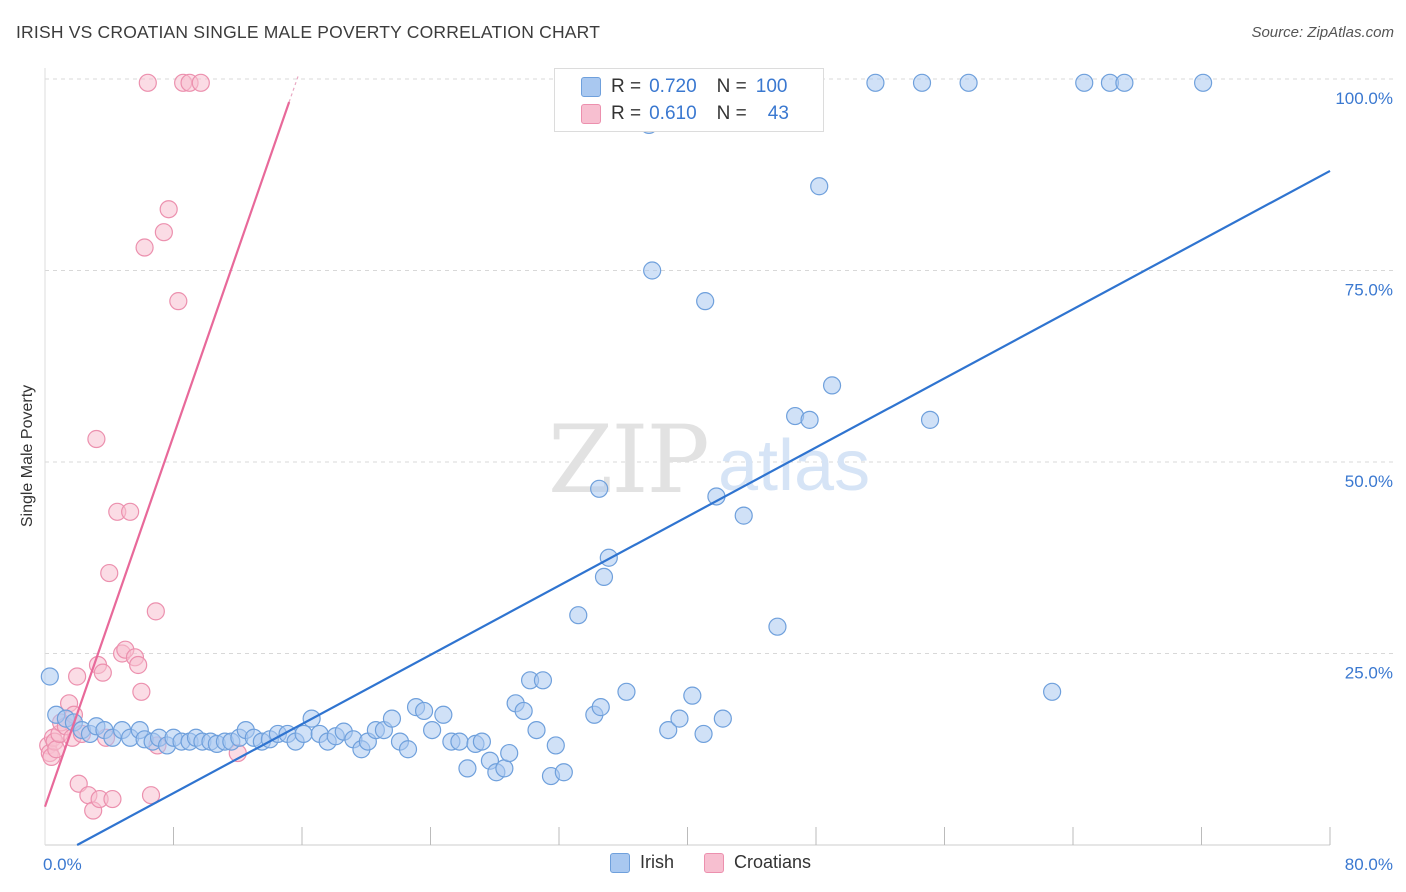 The width and height of the screenshot is (1406, 892). I want to click on croatians-n-value: 43, so click(778, 113).